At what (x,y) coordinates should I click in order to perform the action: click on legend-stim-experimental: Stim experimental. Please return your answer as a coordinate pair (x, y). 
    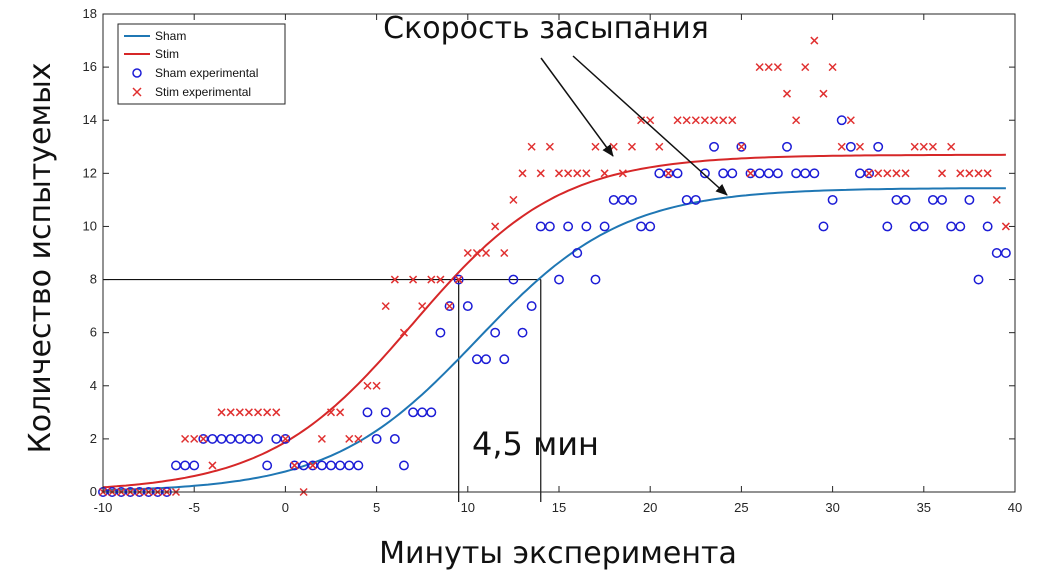
    Looking at the image, I should click on (203, 92).